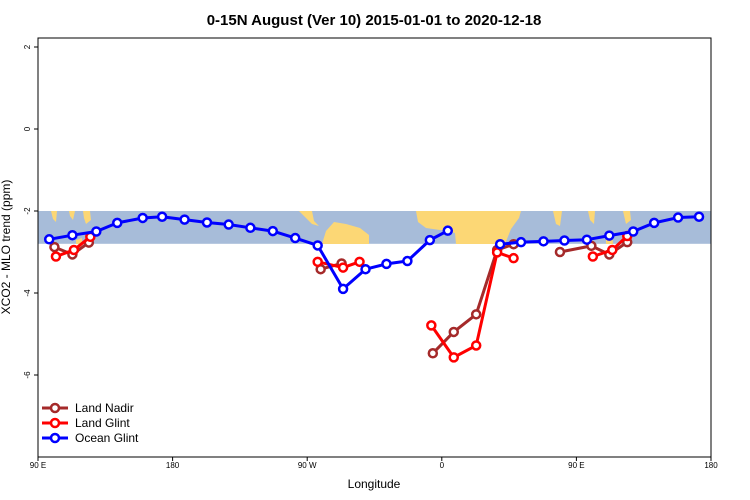 This screenshot has width=750, height=500. Describe the element at coordinates (307, 465) in the screenshot. I see `x-tick-label: 90 W` at that location.